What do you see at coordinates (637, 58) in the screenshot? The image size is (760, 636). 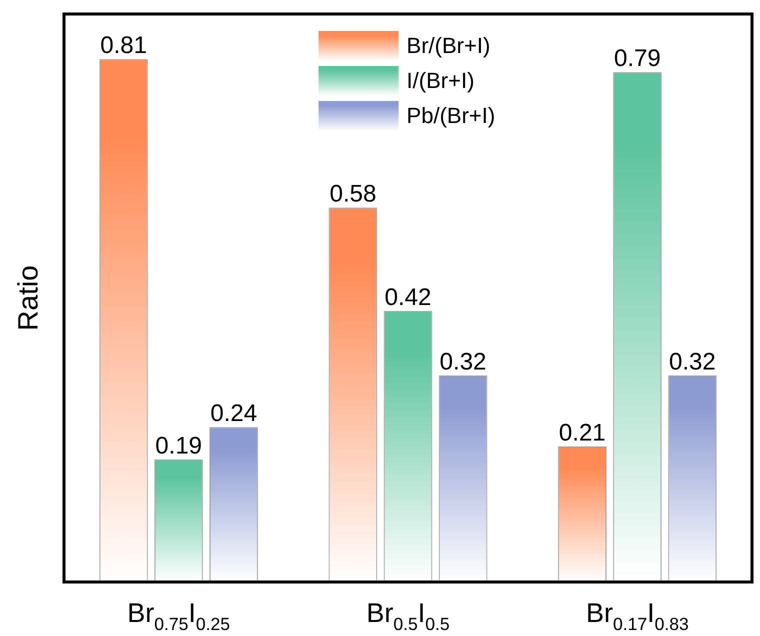 I see `data-label: 0.79` at bounding box center [637, 58].